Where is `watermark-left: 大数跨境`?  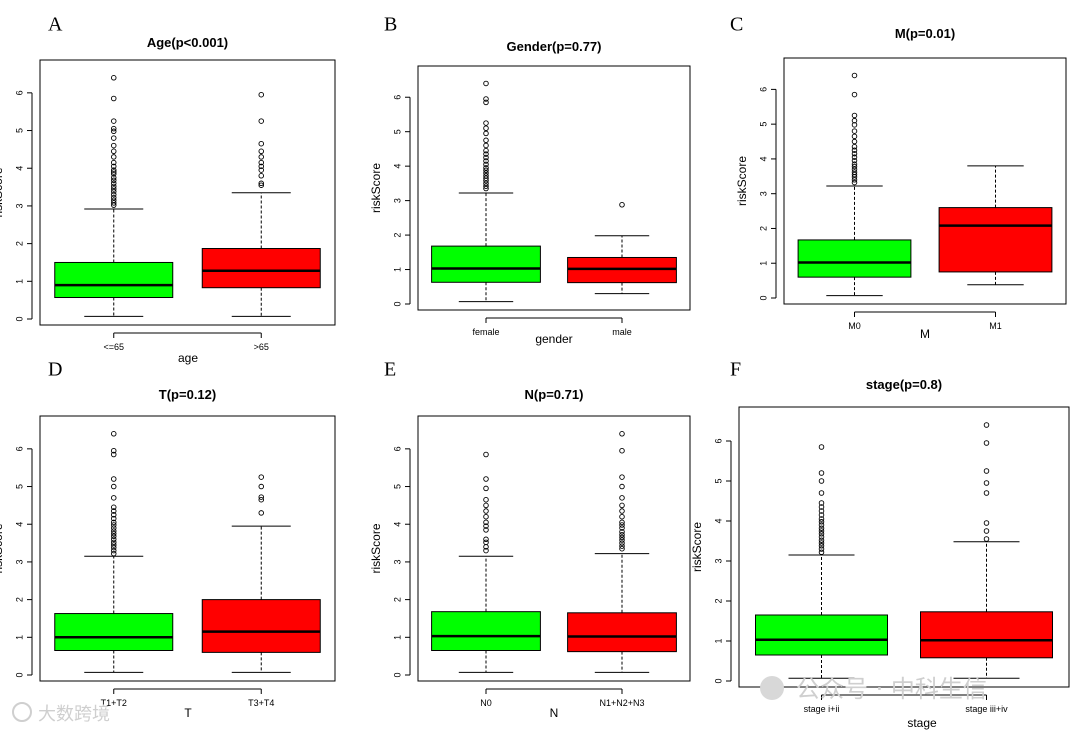
watermark-left: 大数跨境 is located at coordinates (61, 713).